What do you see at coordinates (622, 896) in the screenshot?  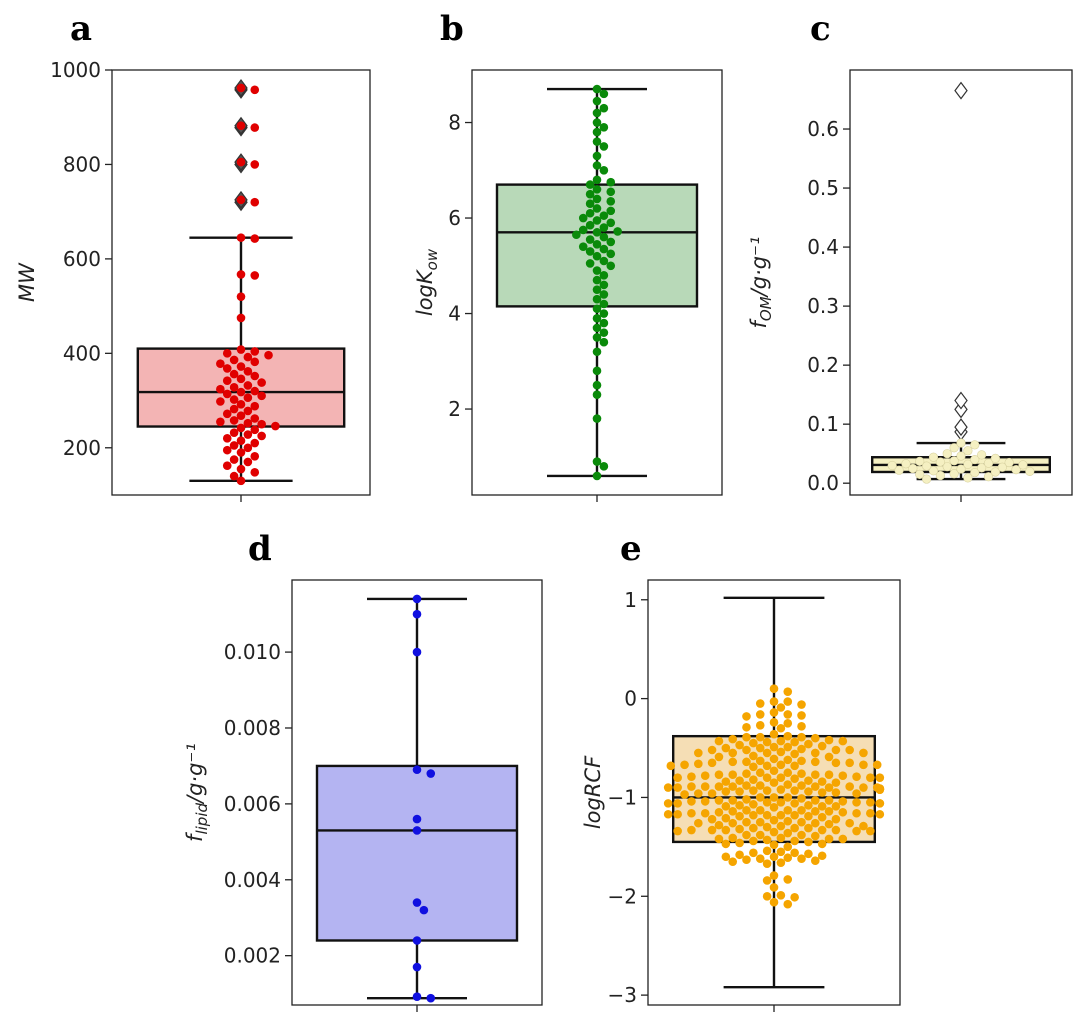 I see `y-tick-label: −2` at bounding box center [622, 896].